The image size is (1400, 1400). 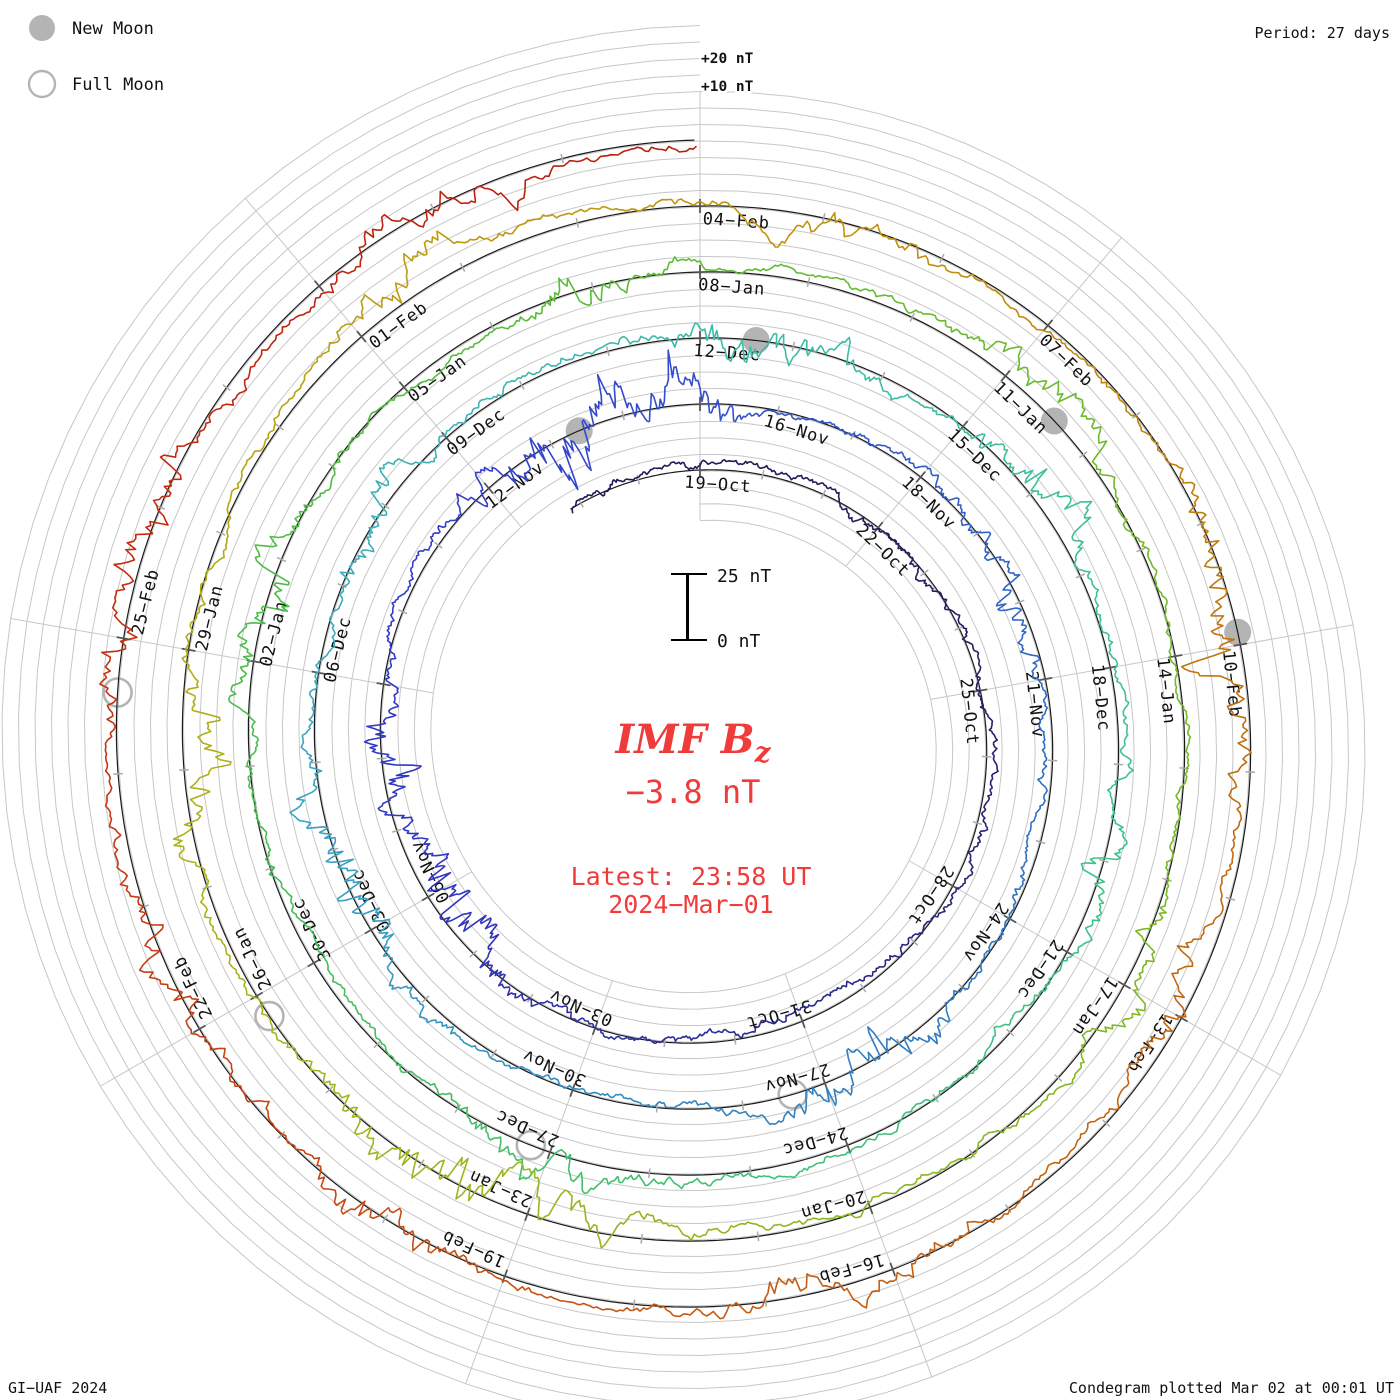 What do you see at coordinates (691, 904) in the screenshot?
I see `center-latest-date: 2024−Mar−01` at bounding box center [691, 904].